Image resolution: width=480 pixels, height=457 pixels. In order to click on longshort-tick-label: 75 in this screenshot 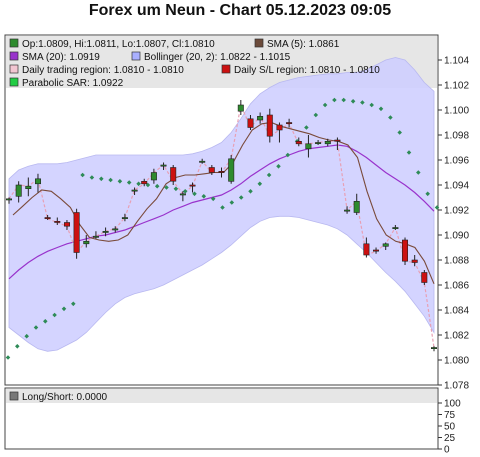, I will do `click(450, 415)`.